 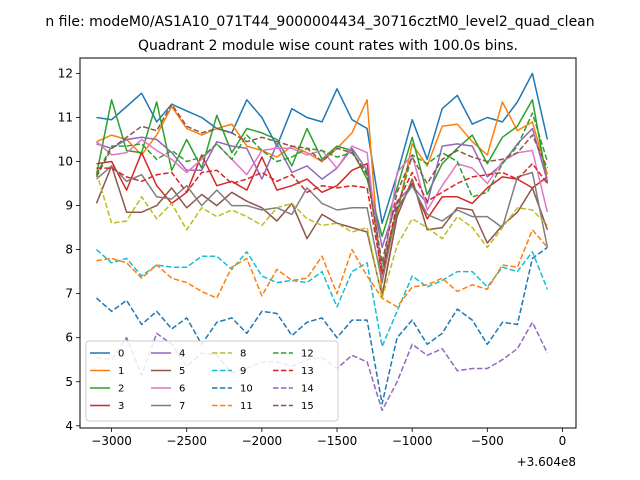 What do you see at coordinates (65, 73) in the screenshot?
I see `y-tick-label: 12` at bounding box center [65, 73].